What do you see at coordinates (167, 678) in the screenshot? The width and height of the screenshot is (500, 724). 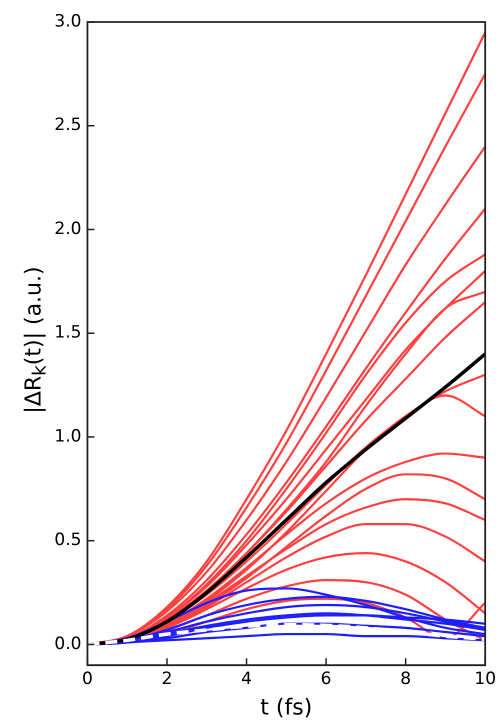 I see `x-tick-label: 2` at bounding box center [167, 678].